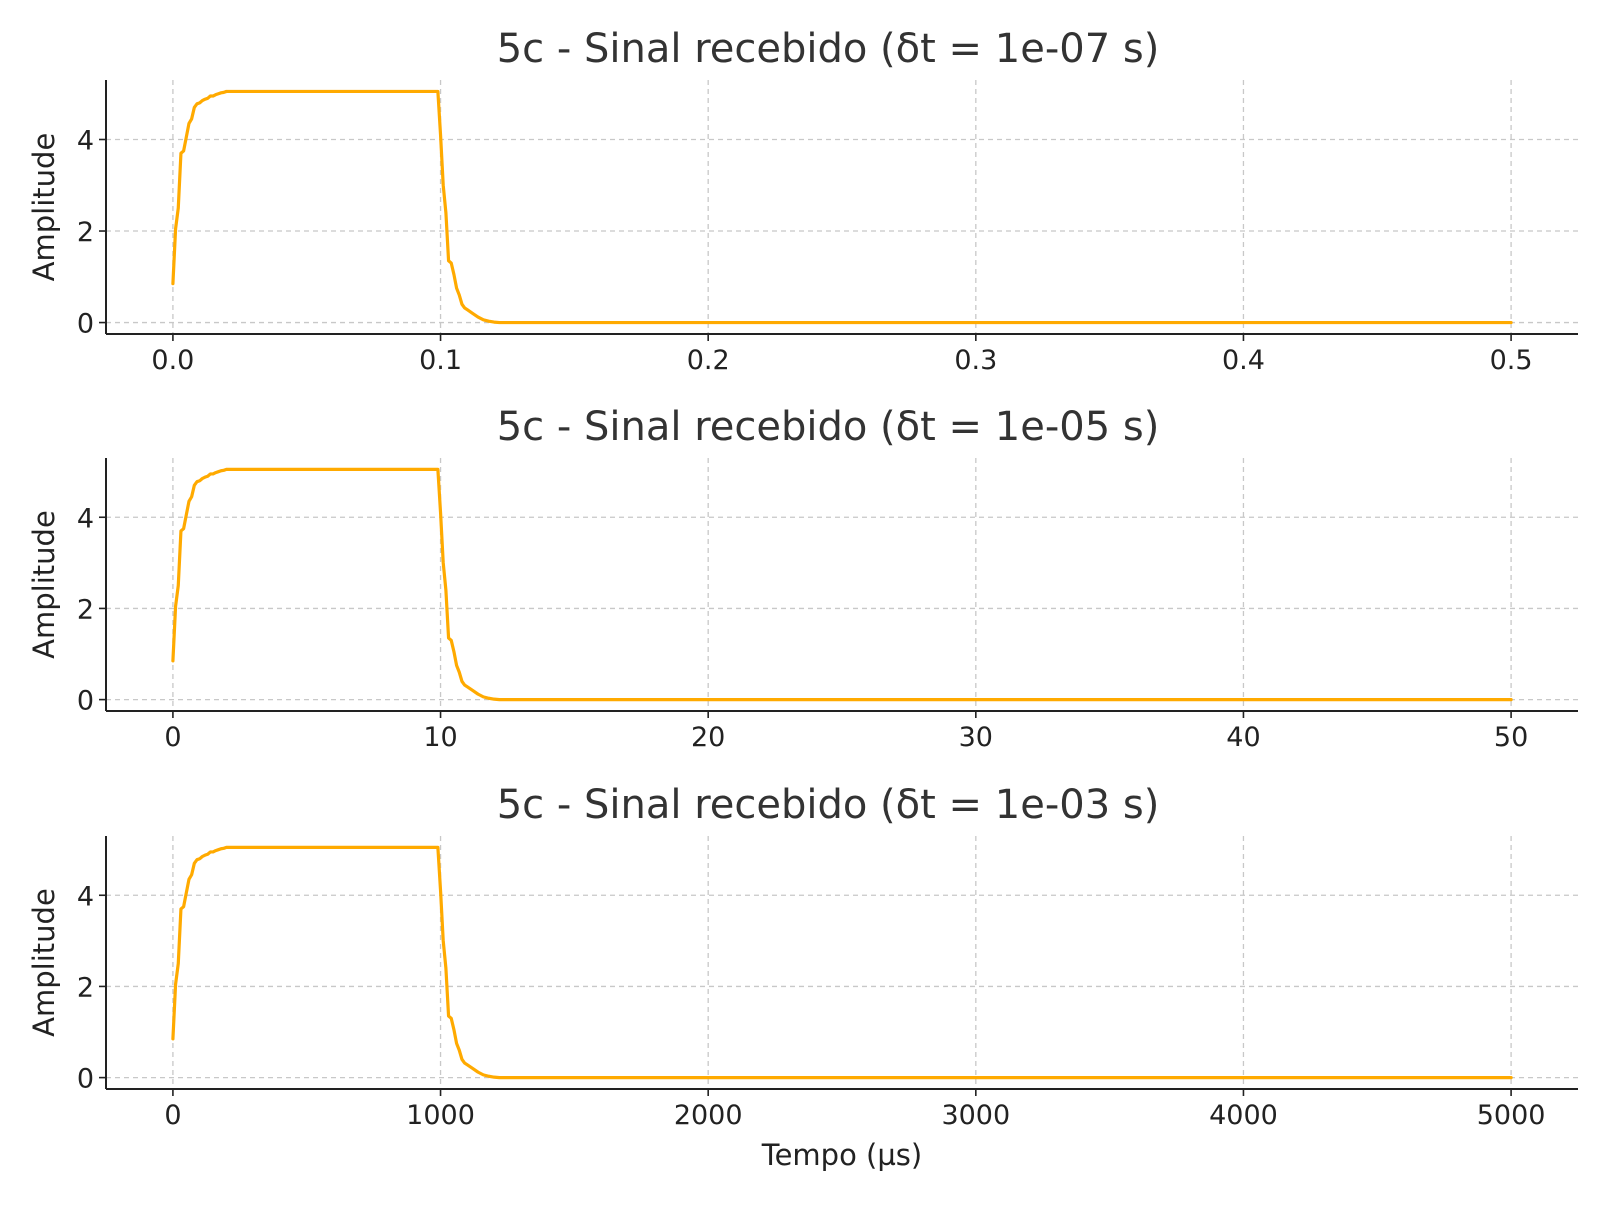  What do you see at coordinates (976, 737) in the screenshot?
I see `x-tick-label: 30` at bounding box center [976, 737].